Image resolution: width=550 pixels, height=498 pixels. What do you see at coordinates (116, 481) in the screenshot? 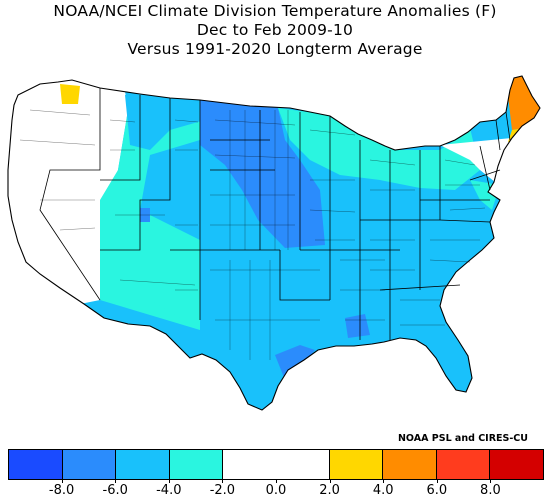
I see `tick-mark-m6` at bounding box center [116, 481].